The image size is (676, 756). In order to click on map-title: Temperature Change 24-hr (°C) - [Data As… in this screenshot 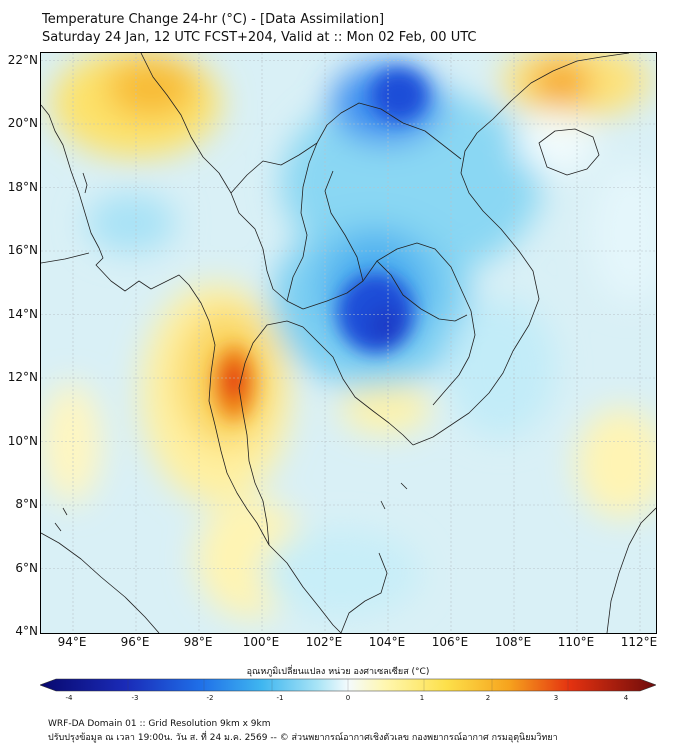, I will do `click(213, 19)`.